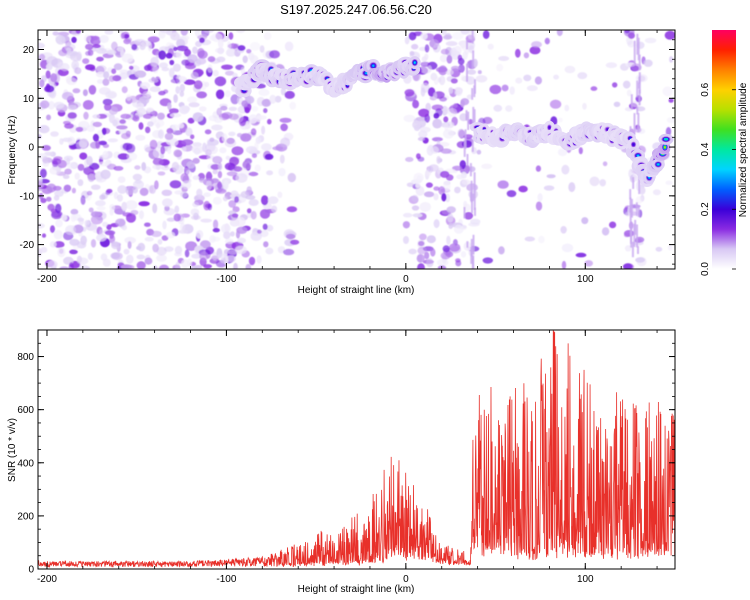 This screenshot has width=750, height=600. Describe the element at coordinates (705, 209) in the screenshot. I see `colorbar-tick-label: 0.2` at that location.